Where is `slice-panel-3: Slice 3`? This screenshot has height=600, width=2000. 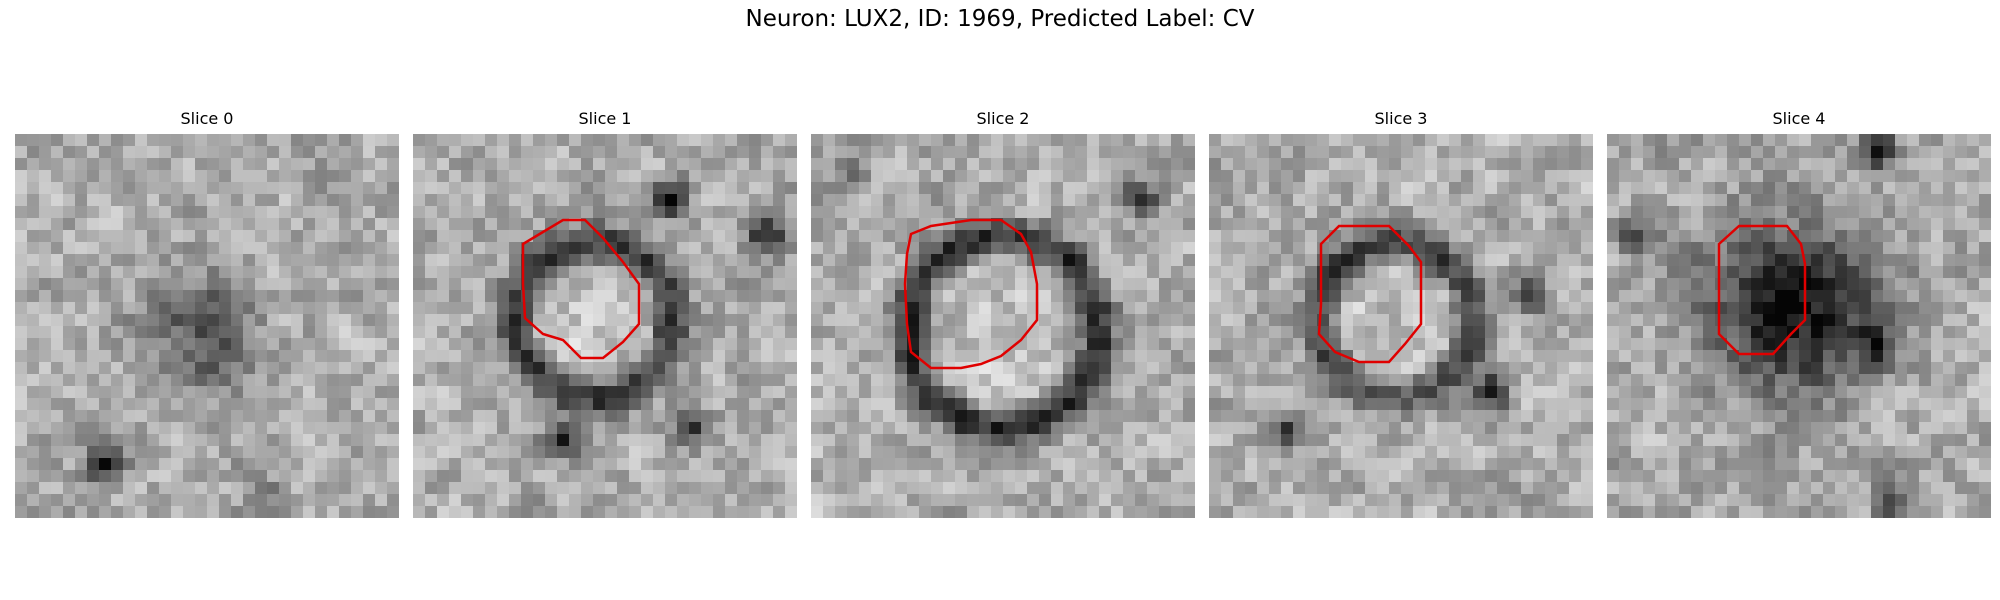
slice-panel-3: Slice 3 is located at coordinates (1401, 313).